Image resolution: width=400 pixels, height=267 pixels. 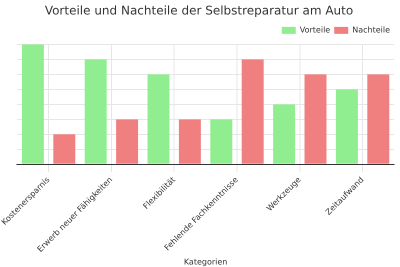 I want to click on legend-label: Vorteile, so click(x=315, y=29).